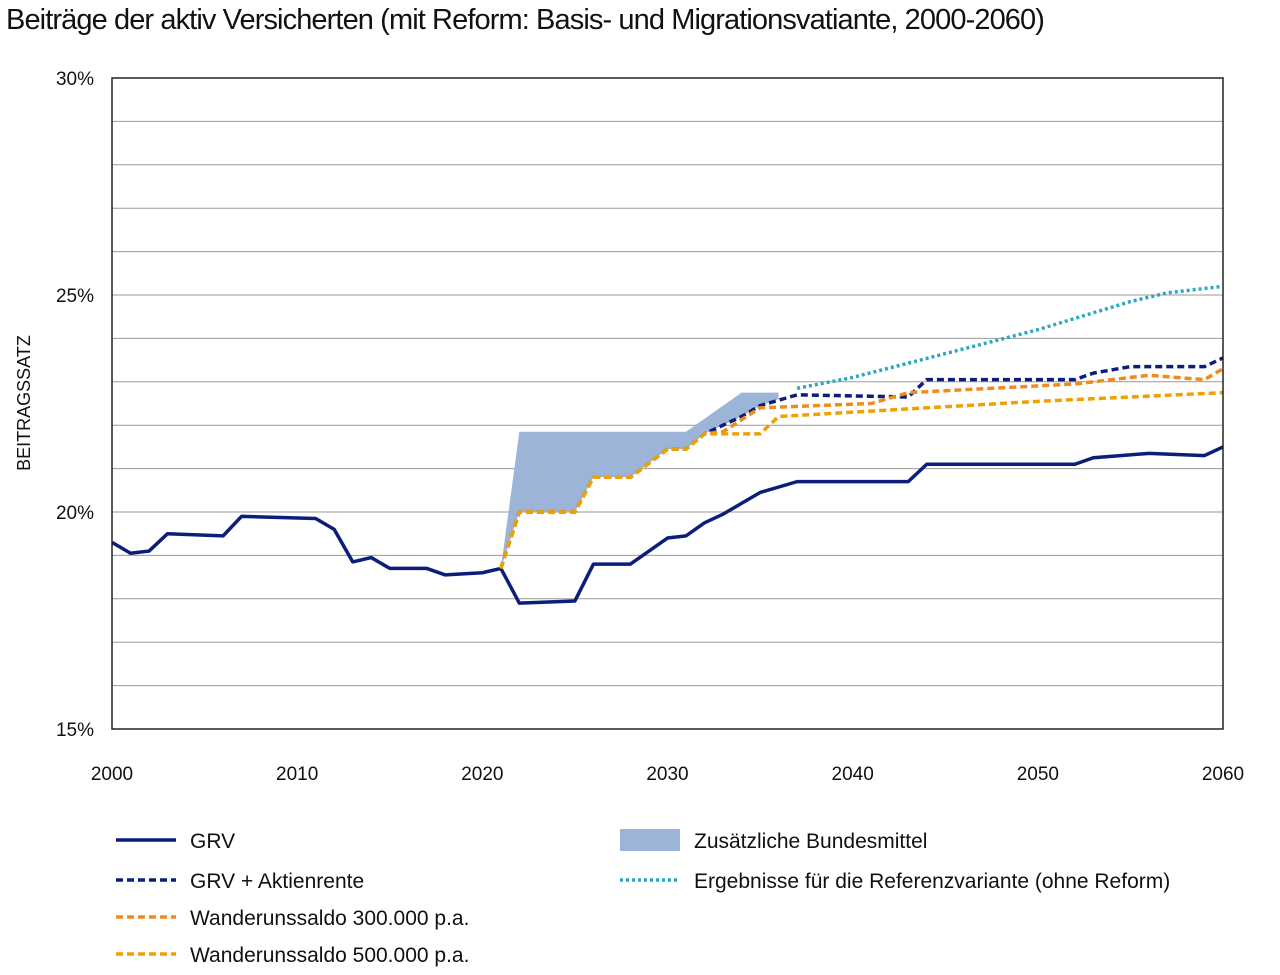 This screenshot has width=1280, height=975. Describe the element at coordinates (24, 403) in the screenshot. I see `y-axis-label: BEITRAGSSATZ` at that location.